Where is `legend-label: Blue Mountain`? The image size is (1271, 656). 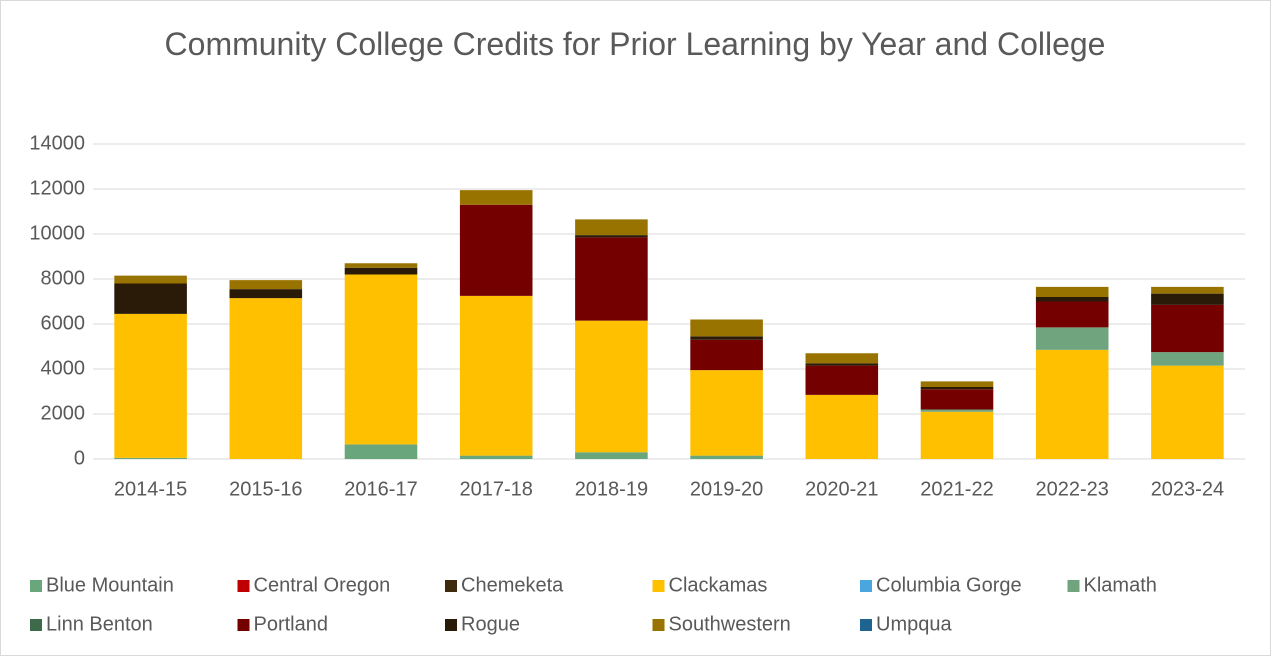 legend-label: Blue Mountain is located at coordinates (110, 585).